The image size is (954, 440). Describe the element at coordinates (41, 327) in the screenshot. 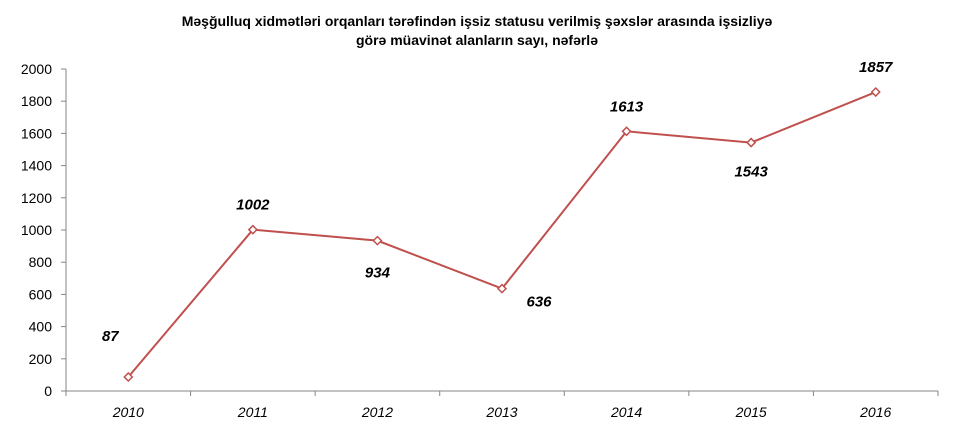

I see `y-tick-label: 400` at that location.